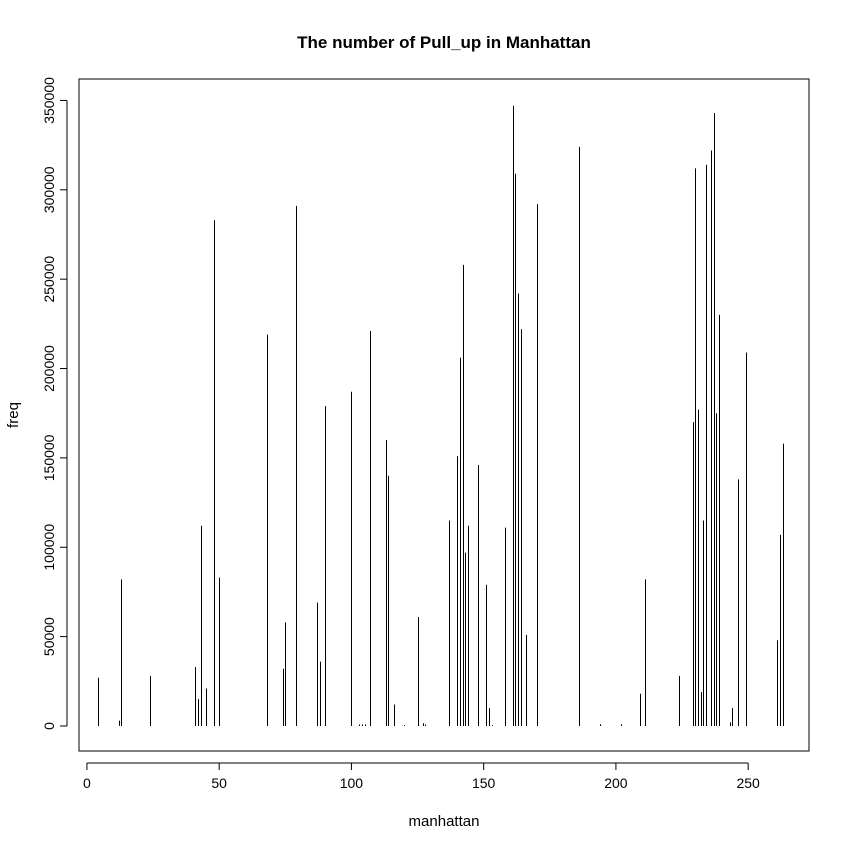  Describe the element at coordinates (49, 189) in the screenshot. I see `y-tick-label: 300000` at that location.